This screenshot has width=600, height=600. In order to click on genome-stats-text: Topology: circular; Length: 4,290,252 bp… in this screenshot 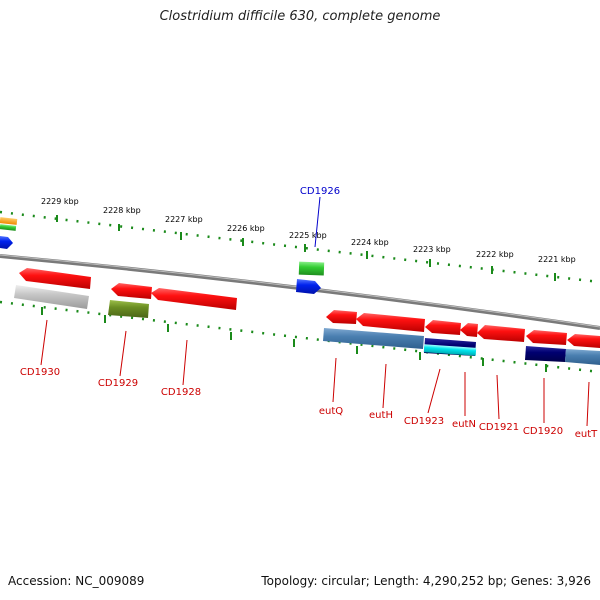, I will do `click(426, 581)`.